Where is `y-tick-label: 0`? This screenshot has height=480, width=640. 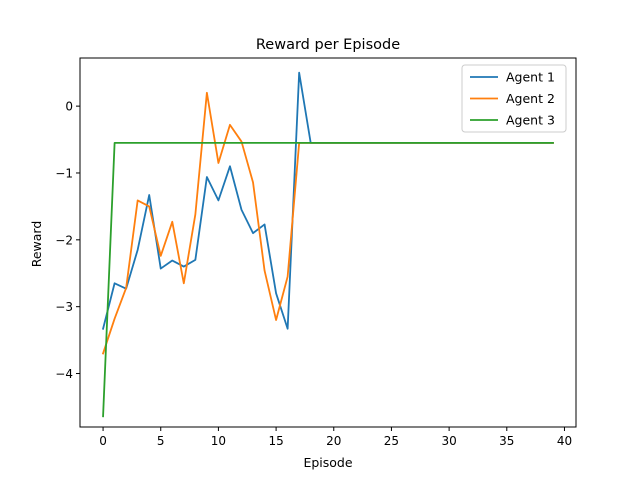 y-tick-label: 0 is located at coordinates (69, 107).